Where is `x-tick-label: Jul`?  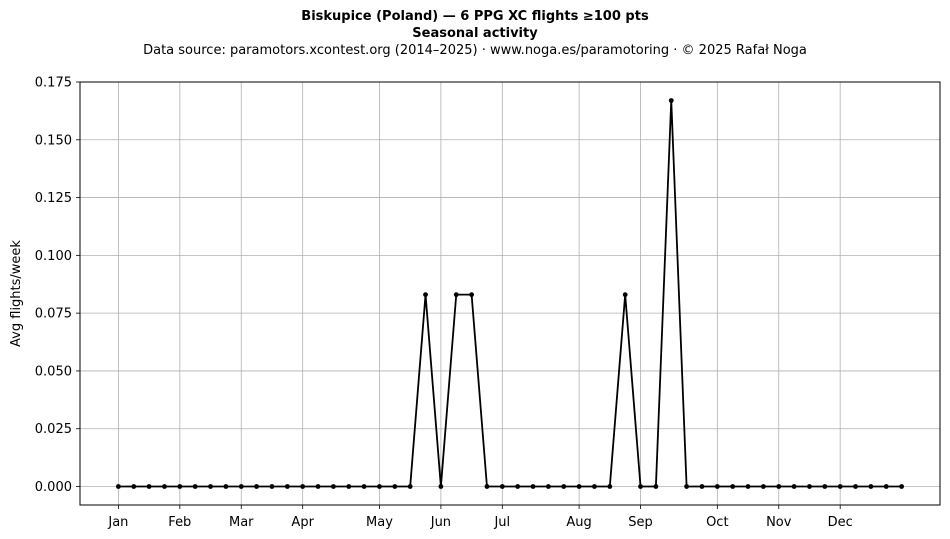 x-tick-label: Jul is located at coordinates (501, 522).